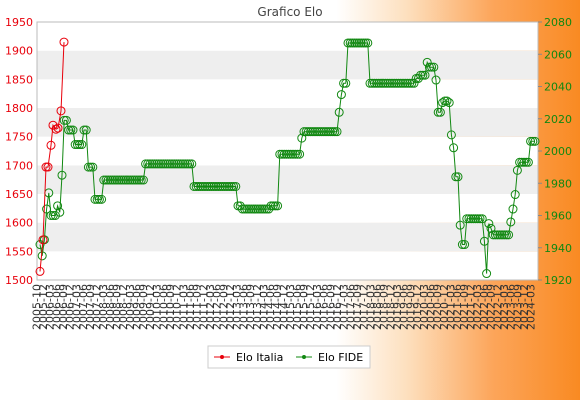  I want to click on x-tick-label: 2010-12, so click(177, 307).